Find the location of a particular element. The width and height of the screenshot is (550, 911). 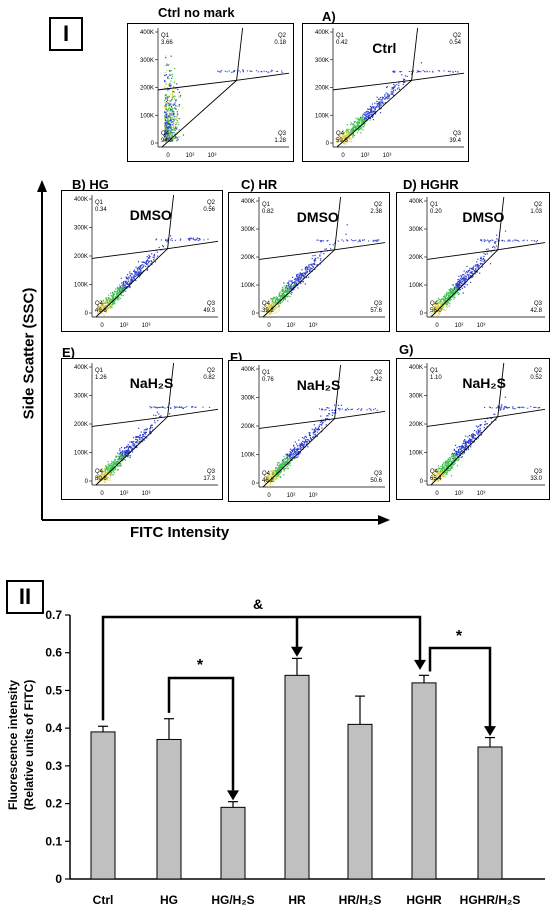

category-label-4: HR/H₂S is located at coordinates (360, 900).